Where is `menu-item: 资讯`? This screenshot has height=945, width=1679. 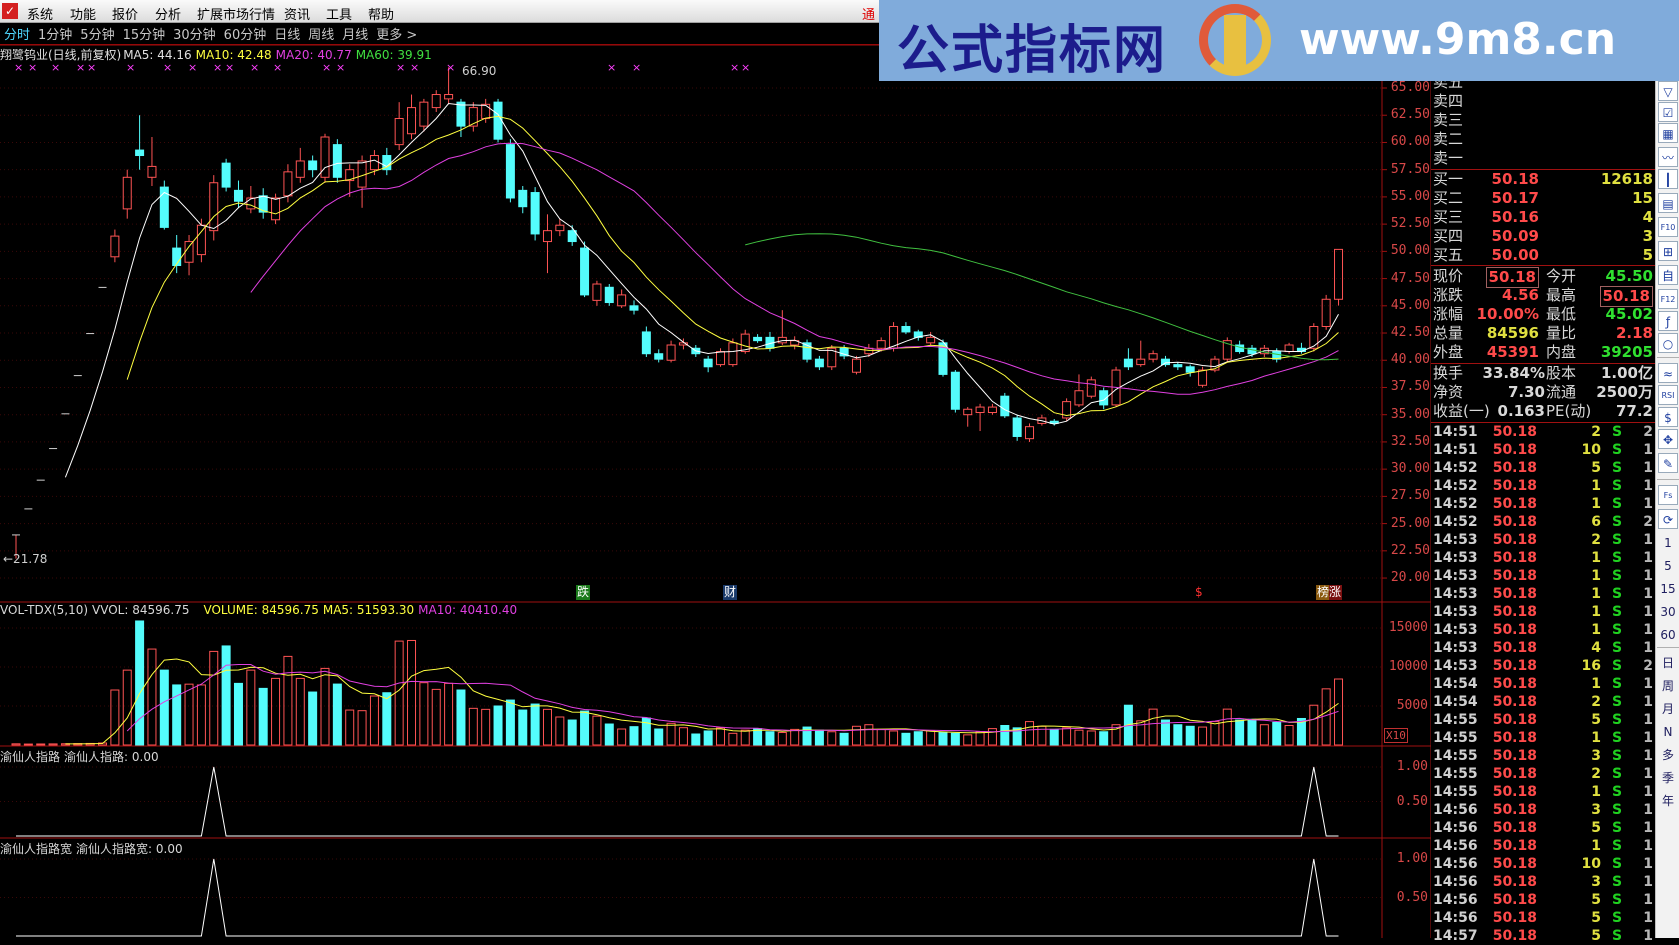 menu-item: 资讯 is located at coordinates (297, 15).